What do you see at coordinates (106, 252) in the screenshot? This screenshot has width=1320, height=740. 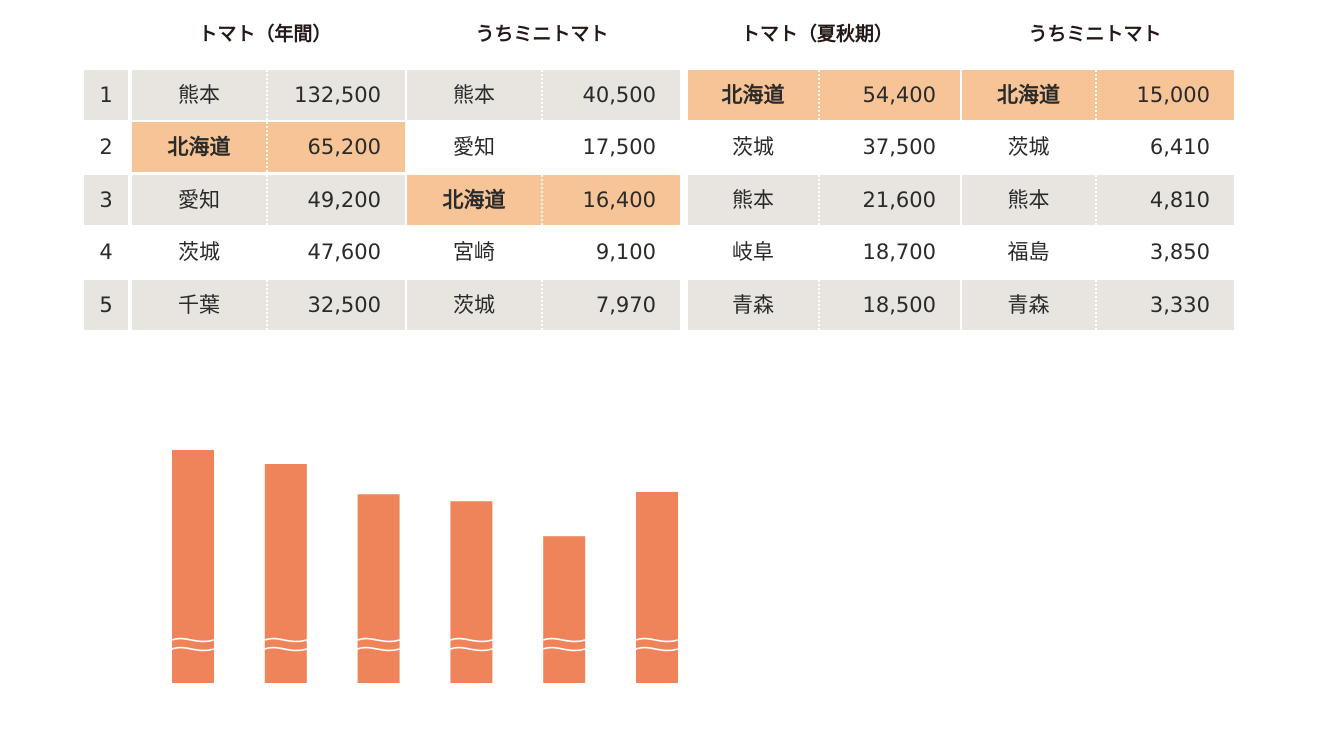 I see `rank-cell: 4` at bounding box center [106, 252].